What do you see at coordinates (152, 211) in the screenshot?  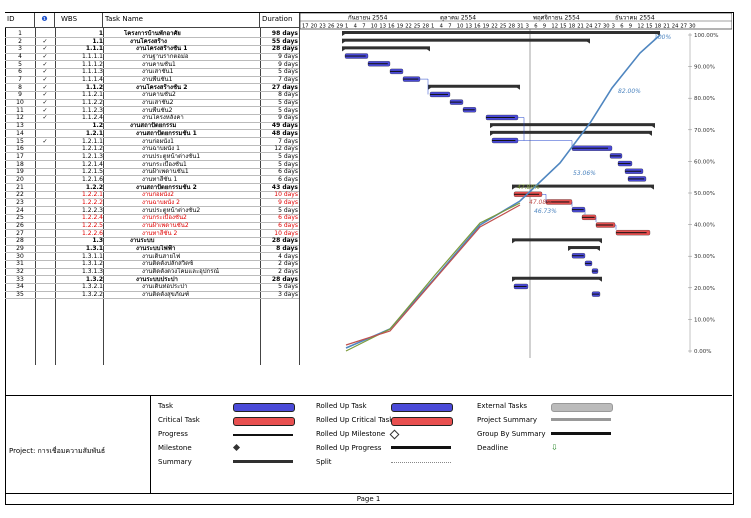 I see `table-row: 24 1.2.2.3 งานประตูหน้าต่างชั้น2 5 days` at bounding box center [152, 211].